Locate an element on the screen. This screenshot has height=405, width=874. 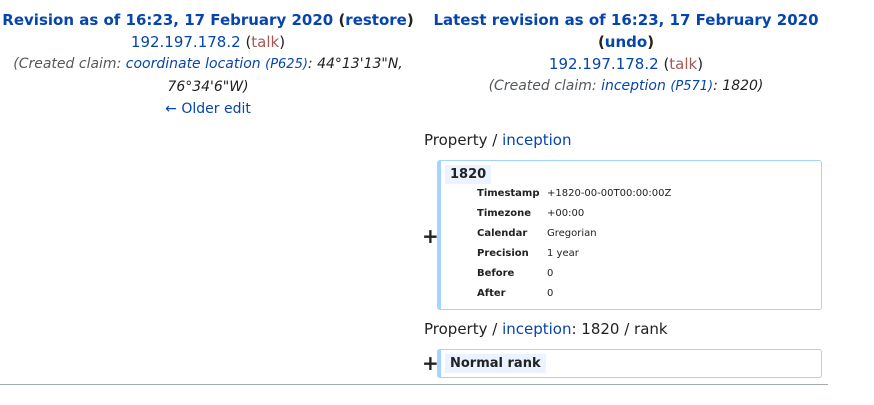
latest-edit-summary: (Created claim: inception (P571): 1820) is located at coordinates (626, 86).